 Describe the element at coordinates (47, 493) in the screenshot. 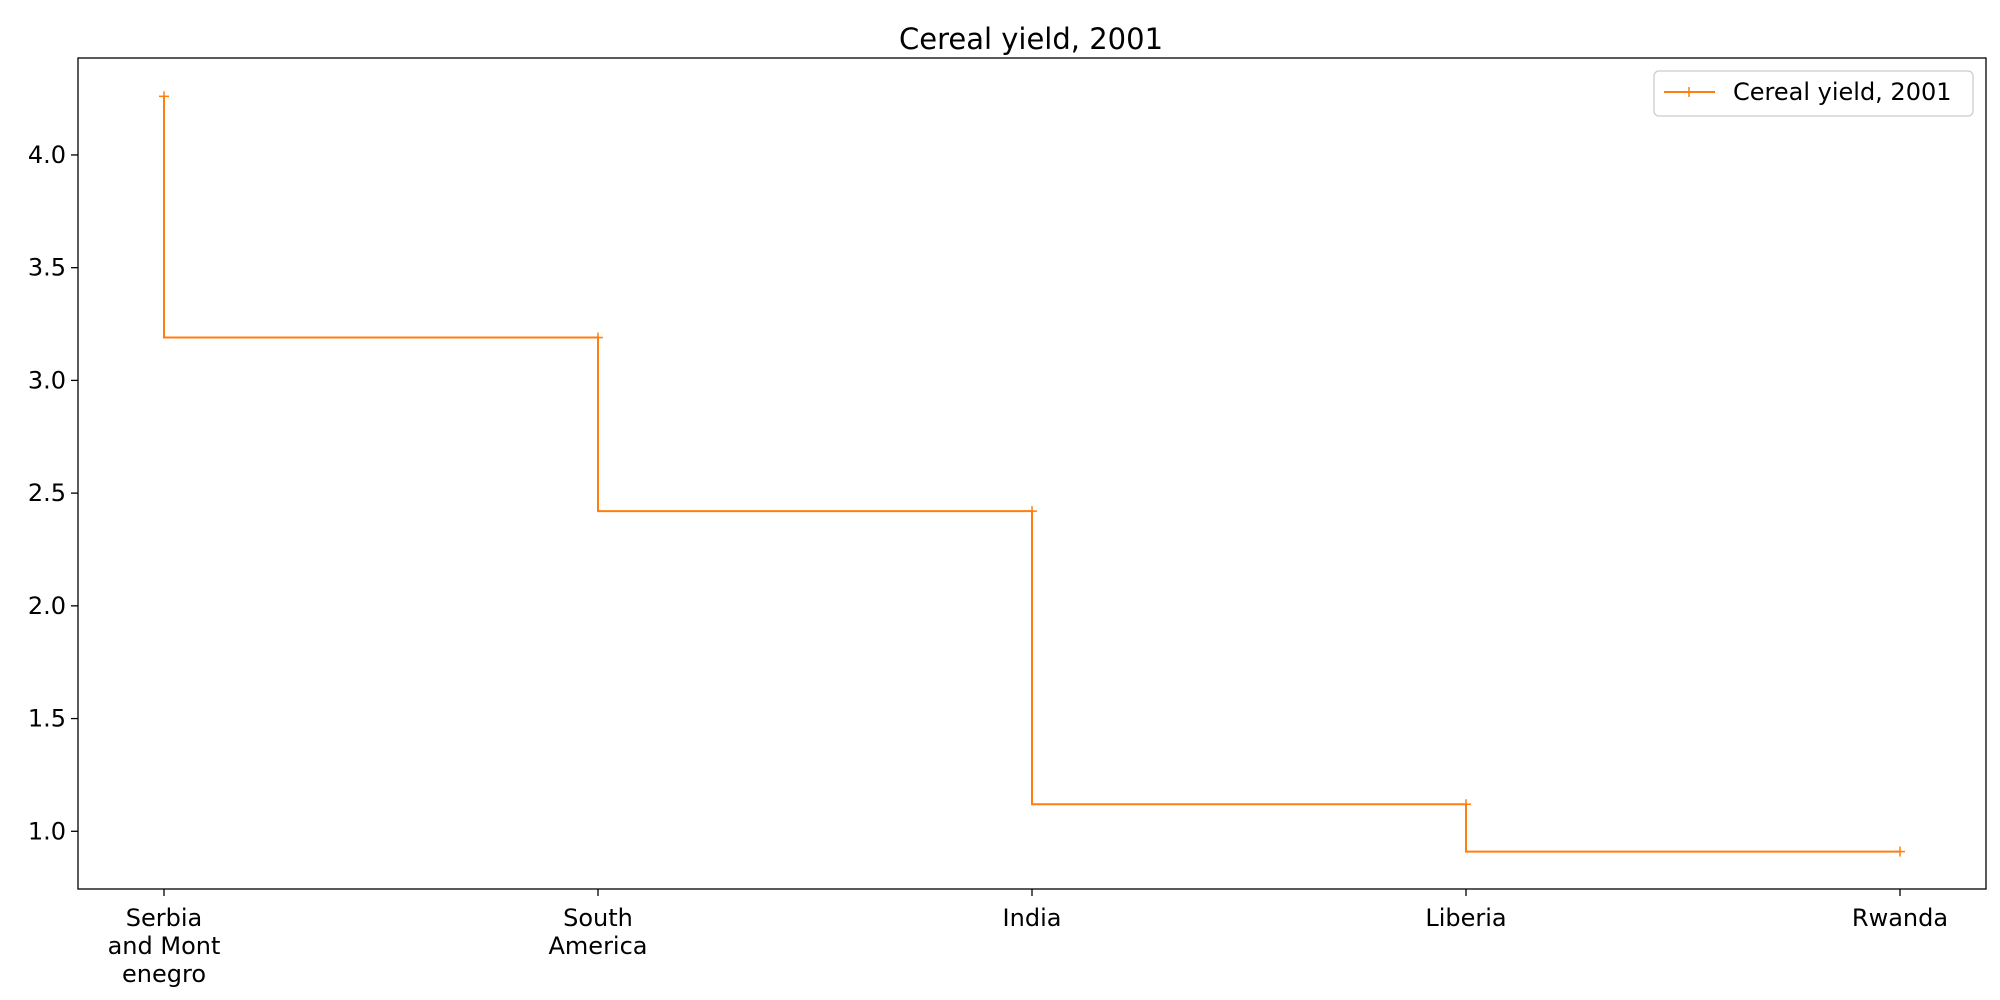

I see `y-tick-label: 2.5` at that location.